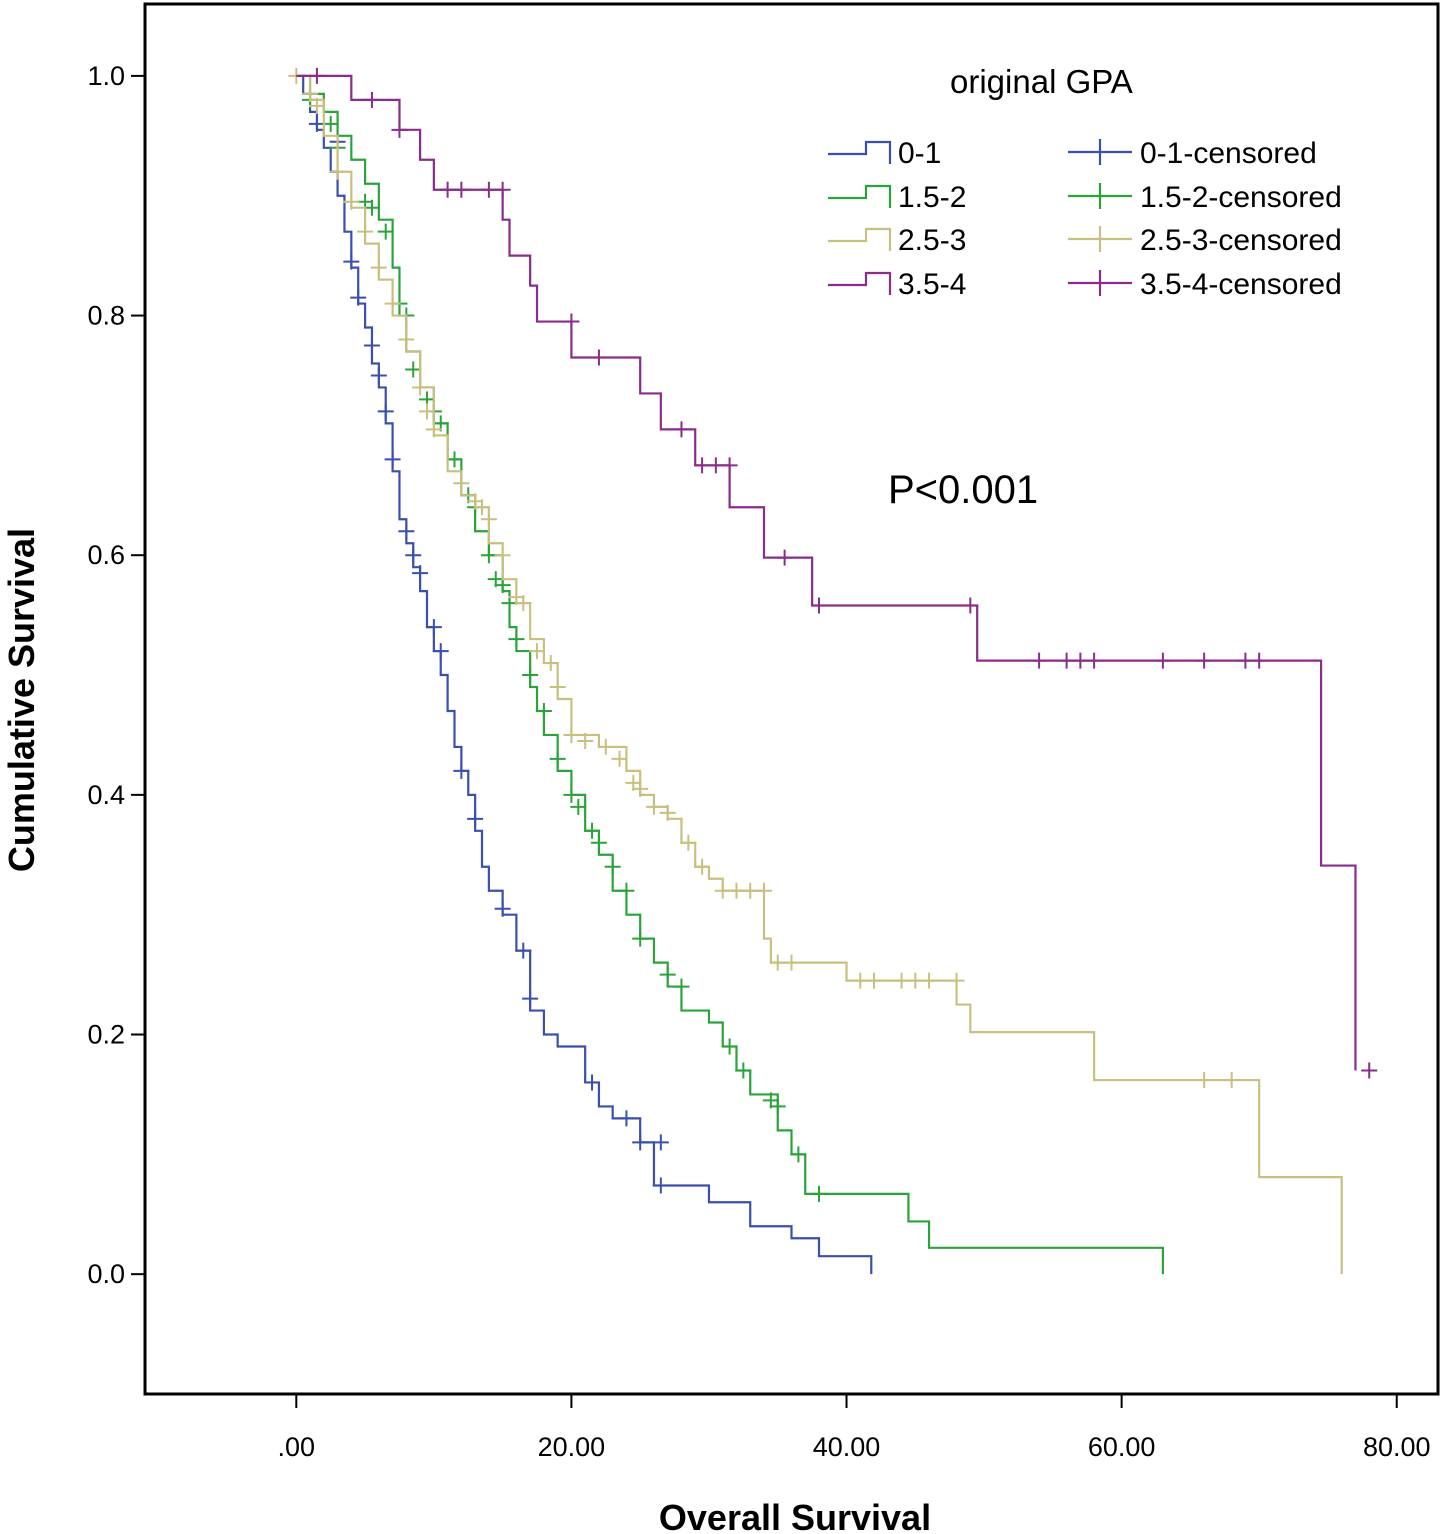 This screenshot has height=1534, width=1447. Describe the element at coordinates (1041, 81) in the screenshot. I see `legend-title: original GPA` at that location.